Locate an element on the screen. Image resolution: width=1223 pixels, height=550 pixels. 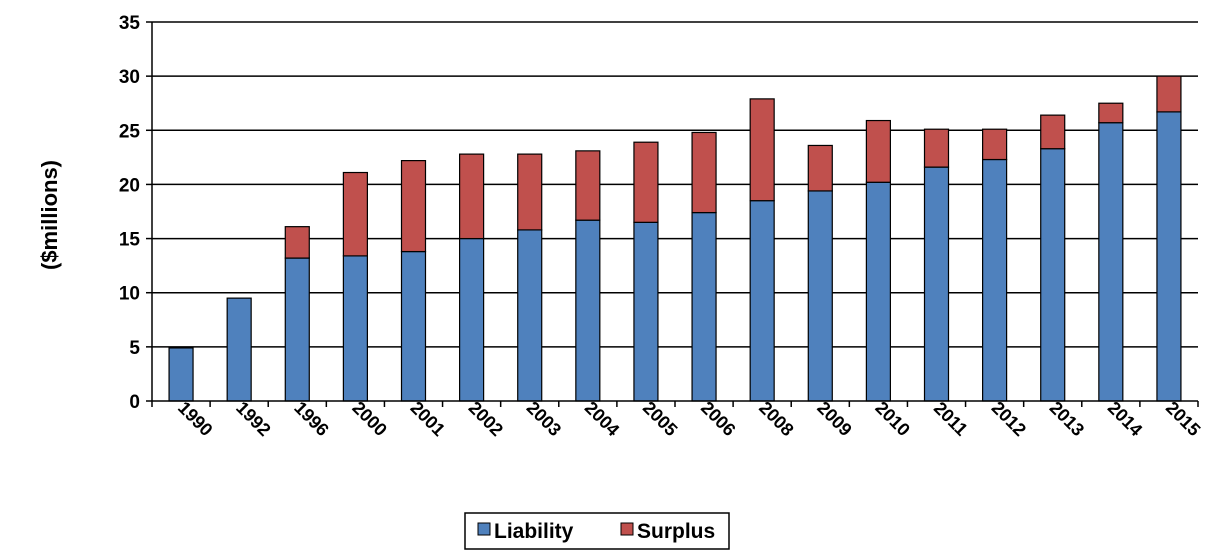
legend-label-surplus: Surplus is located at coordinates (676, 531).